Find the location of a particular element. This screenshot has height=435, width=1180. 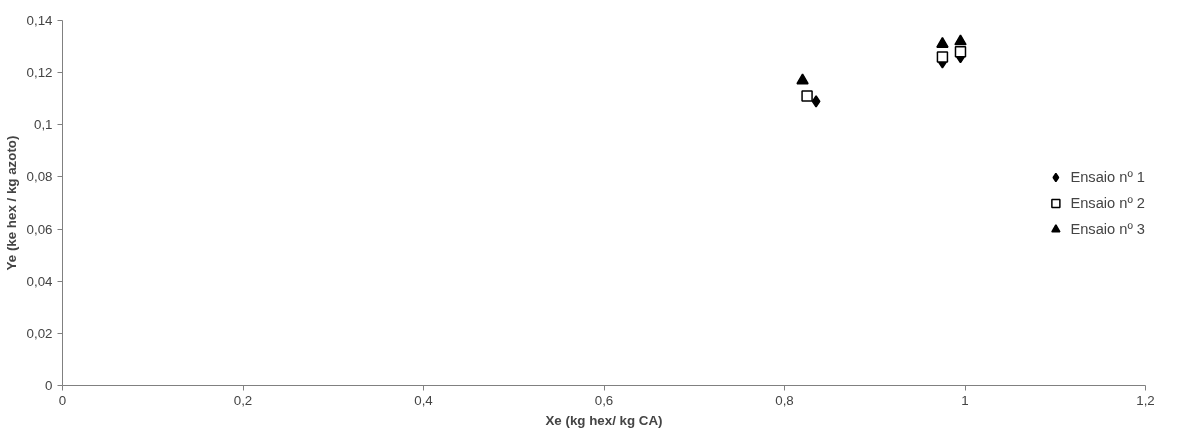

x-tick-label: 0,8 is located at coordinates (784, 400).